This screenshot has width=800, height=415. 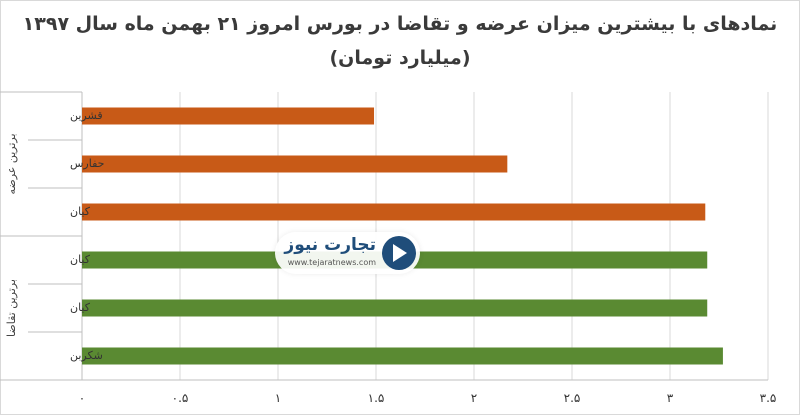 I want to click on watermark-url: www.tejaratnews.com, so click(x=331, y=262).